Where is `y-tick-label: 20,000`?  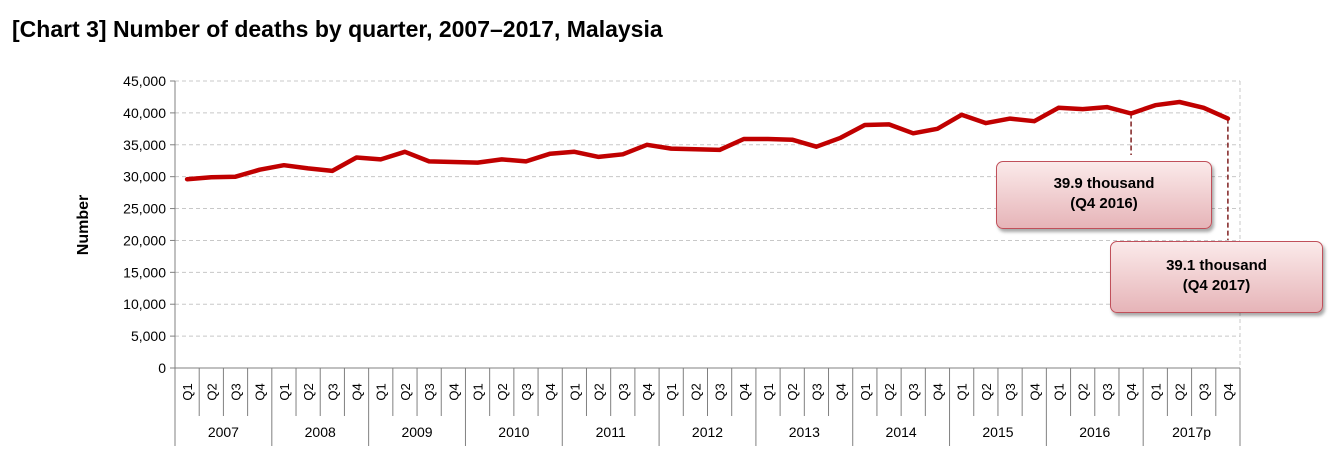
y-tick-label: 20,000 is located at coordinates (144, 240).